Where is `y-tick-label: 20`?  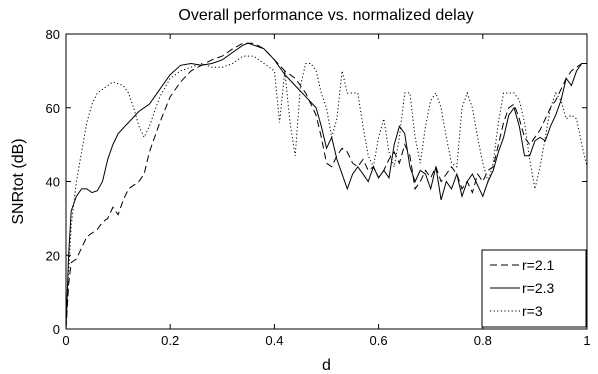
y-tick-label: 20 is located at coordinates (53, 255).